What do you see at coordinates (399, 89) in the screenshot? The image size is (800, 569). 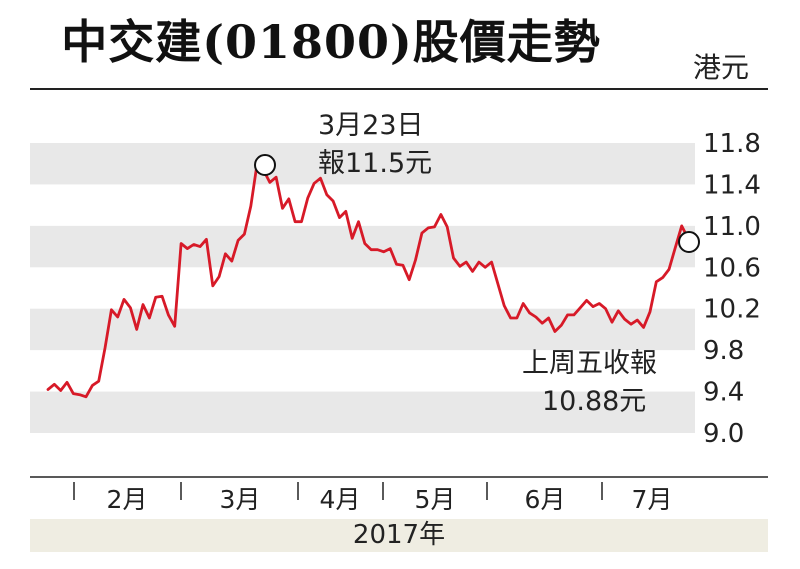 I see `title-divider` at bounding box center [399, 89].